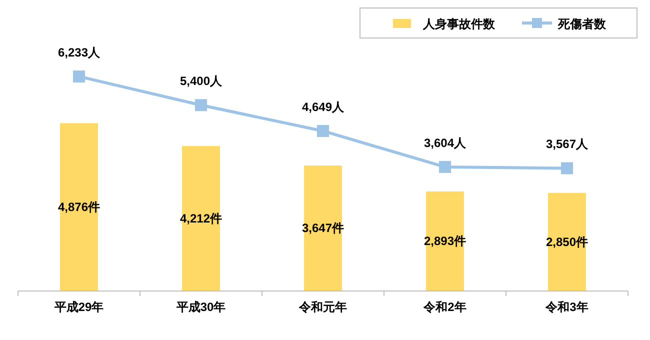  I want to click on data-label: 6,233人, so click(80, 52).